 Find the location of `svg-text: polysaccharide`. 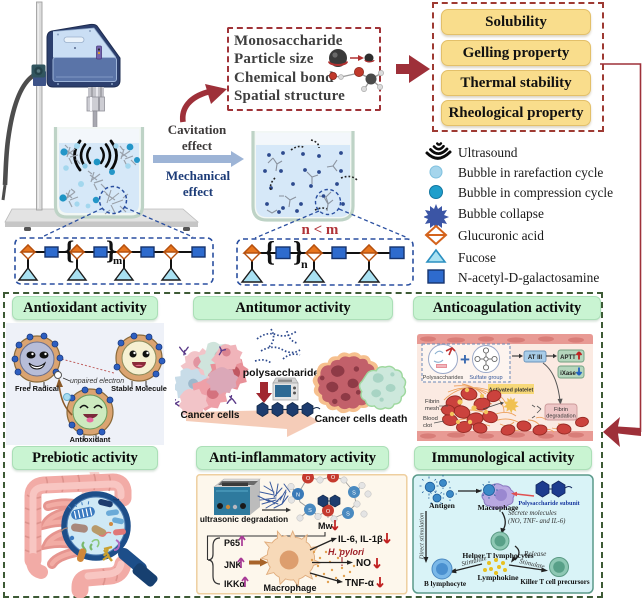

svg-text: polysaccharide is located at coordinates (281, 373).